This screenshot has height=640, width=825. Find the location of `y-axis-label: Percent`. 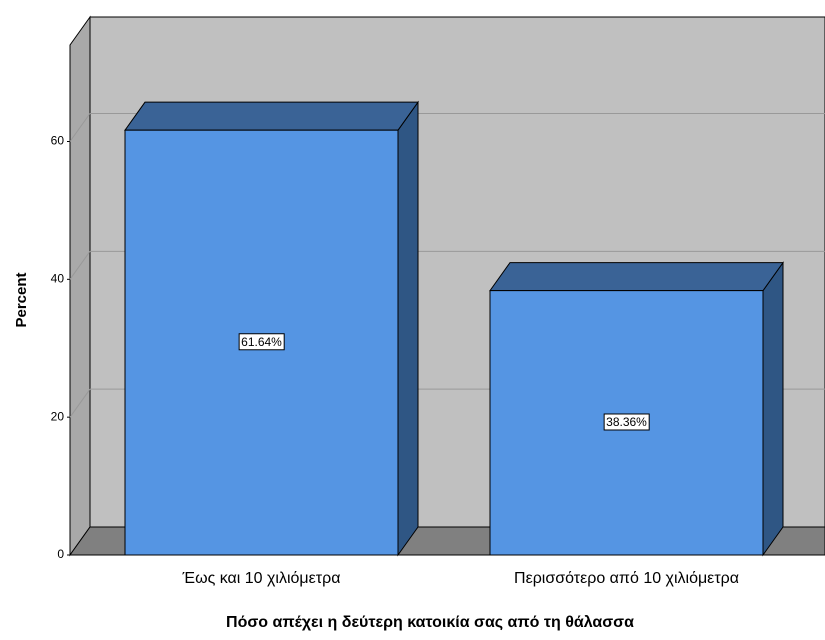

y-axis-label: Percent is located at coordinates (21, 299).